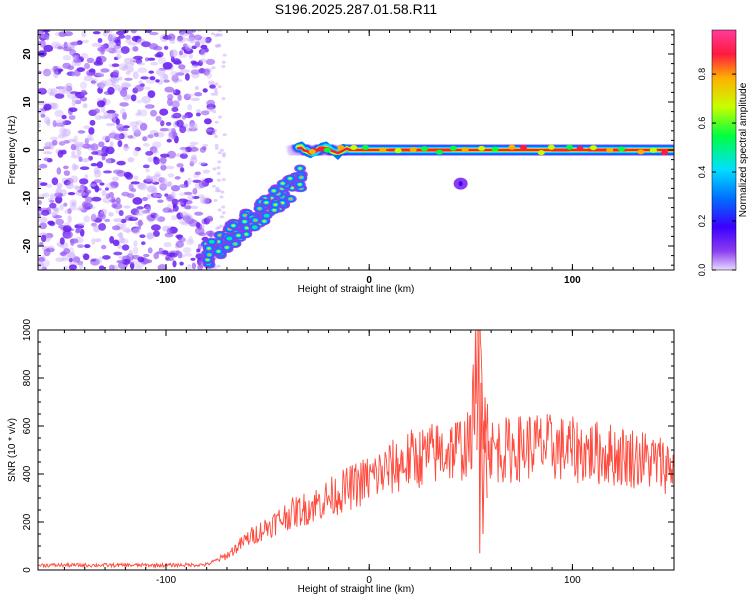 The width and height of the screenshot is (750, 600). What do you see at coordinates (27, 150) in the screenshot?
I see `y-tick-label: 0` at bounding box center [27, 150].